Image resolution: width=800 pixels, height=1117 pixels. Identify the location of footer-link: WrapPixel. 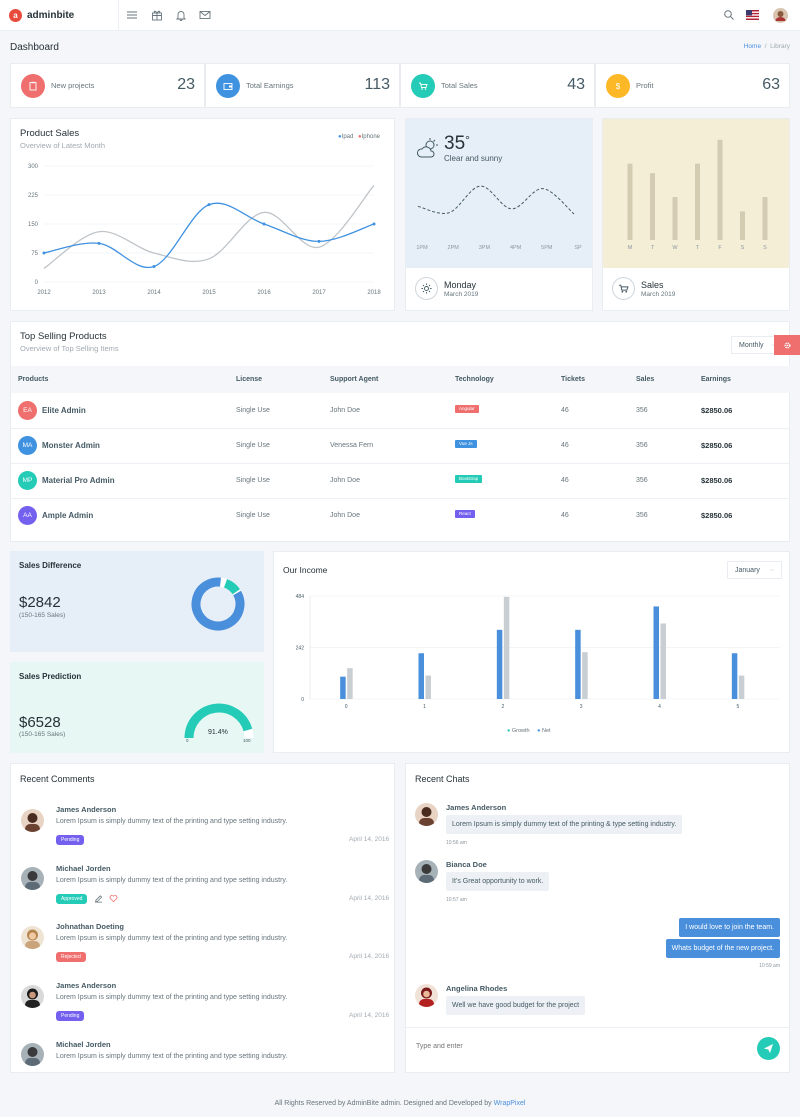
(509, 1103).